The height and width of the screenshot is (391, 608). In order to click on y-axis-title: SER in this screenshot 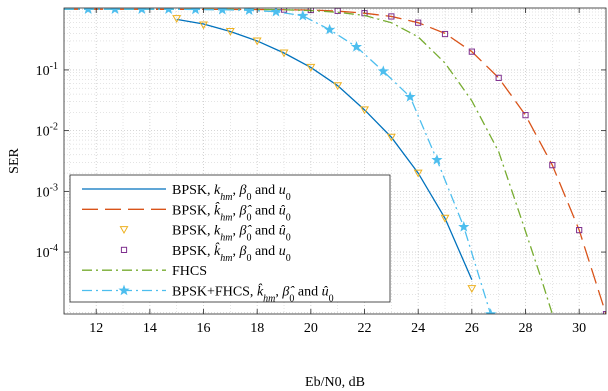, I will do `click(14, 161)`.